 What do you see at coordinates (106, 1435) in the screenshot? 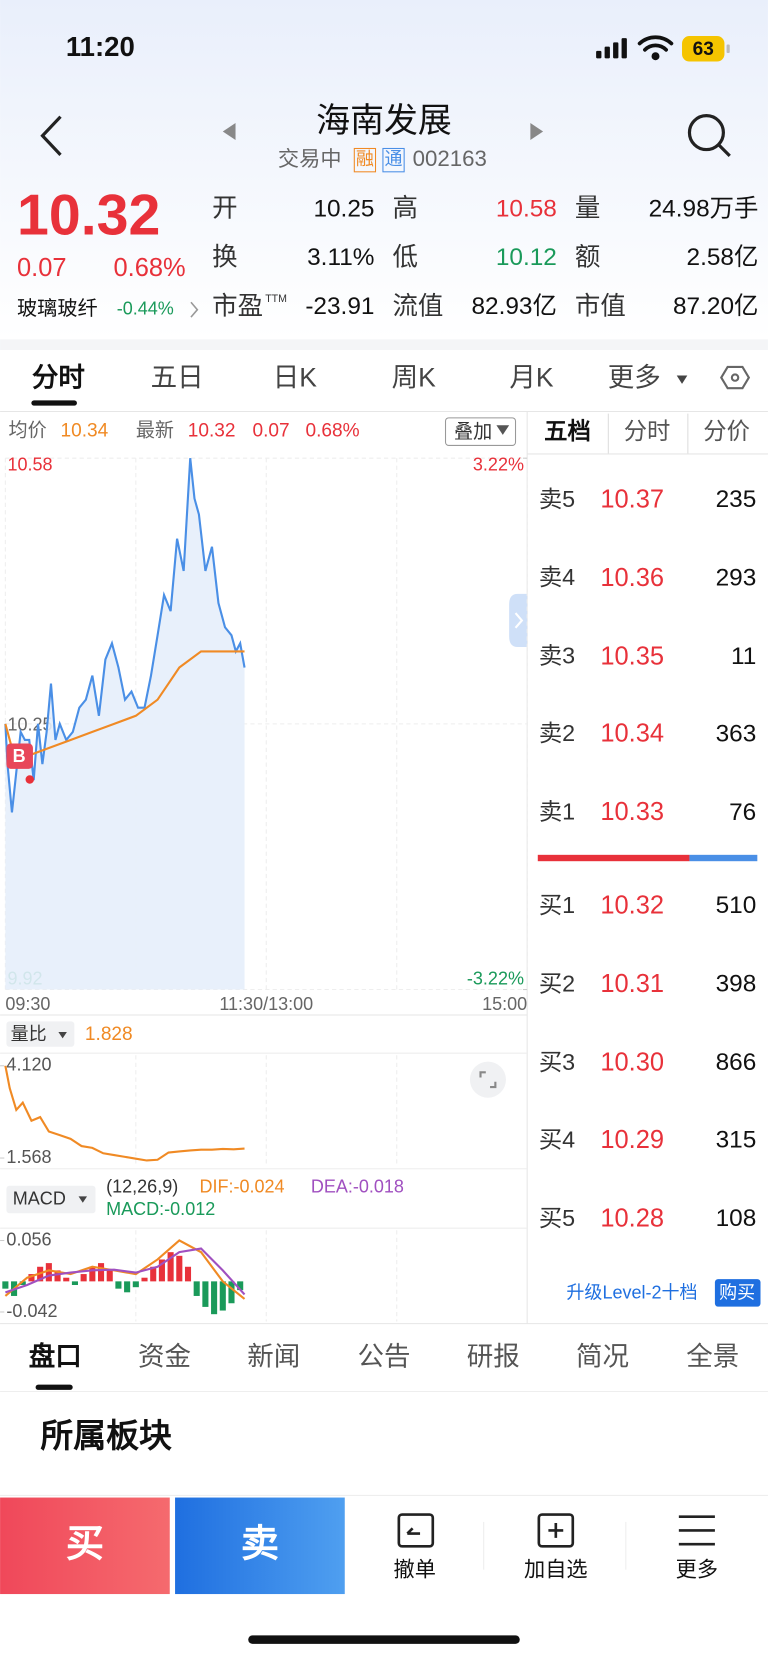
I see `section-title: 所属板块` at bounding box center [106, 1435].